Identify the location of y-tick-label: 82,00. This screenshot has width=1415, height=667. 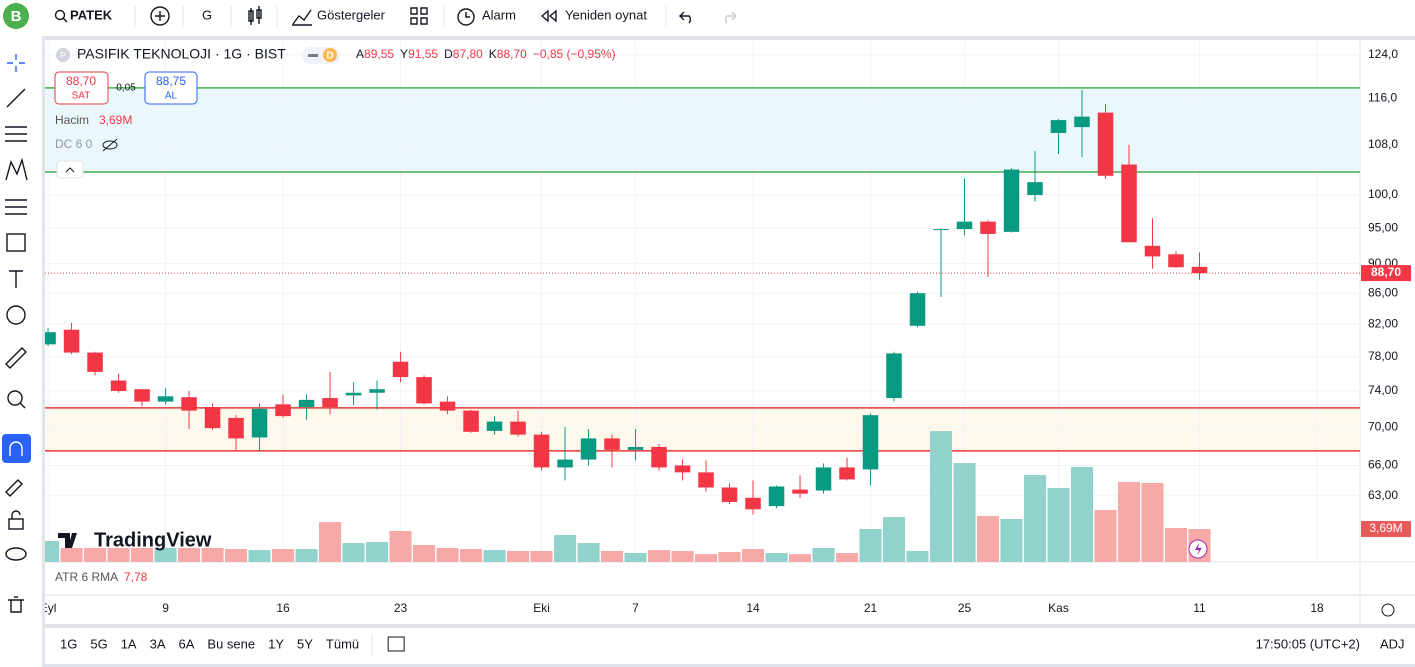
(1383, 323).